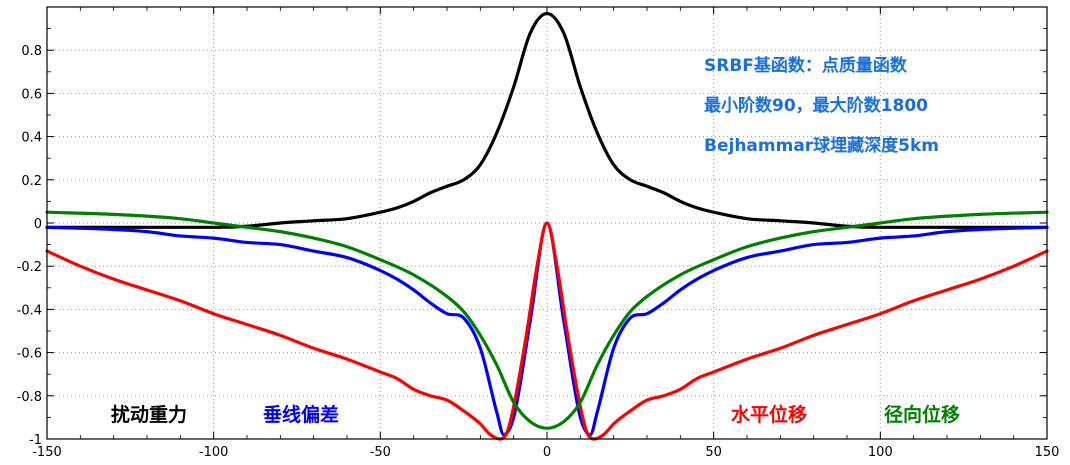 Image resolution: width=1070 pixels, height=465 pixels. I want to click on y-tick-label: 0, so click(38, 224).